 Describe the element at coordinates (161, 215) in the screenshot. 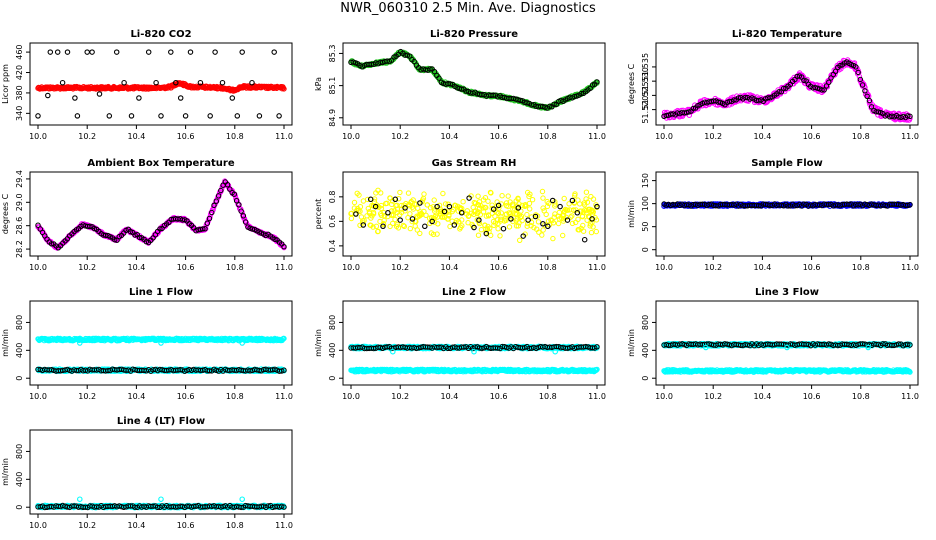

I see `ambient-series-samples` at that location.